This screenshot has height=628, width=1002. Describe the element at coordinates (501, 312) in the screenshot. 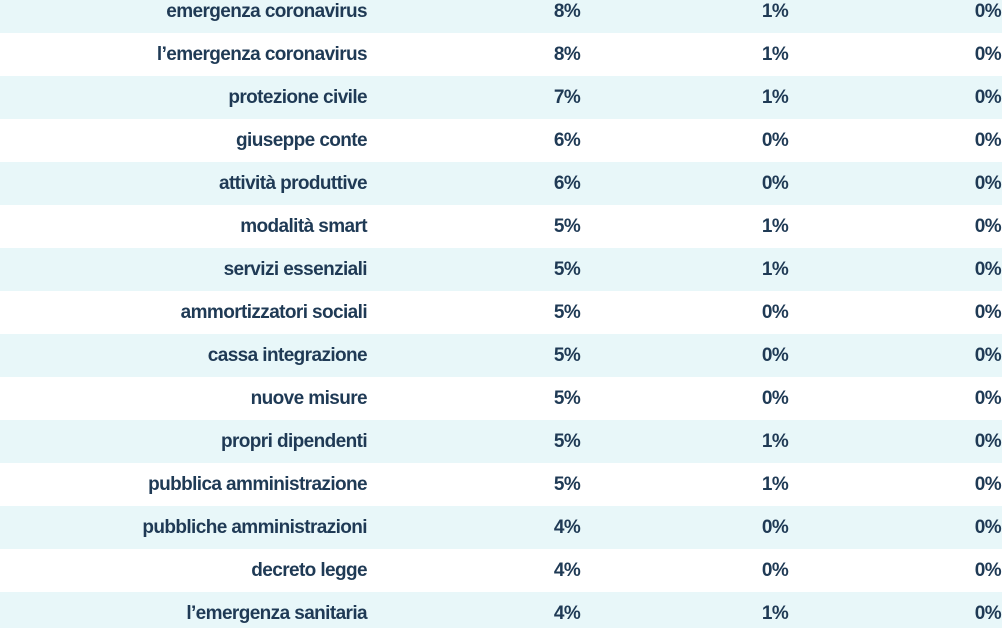

I see `table-row: ammortizzatori sociali 5% 0% 0%` at that location.